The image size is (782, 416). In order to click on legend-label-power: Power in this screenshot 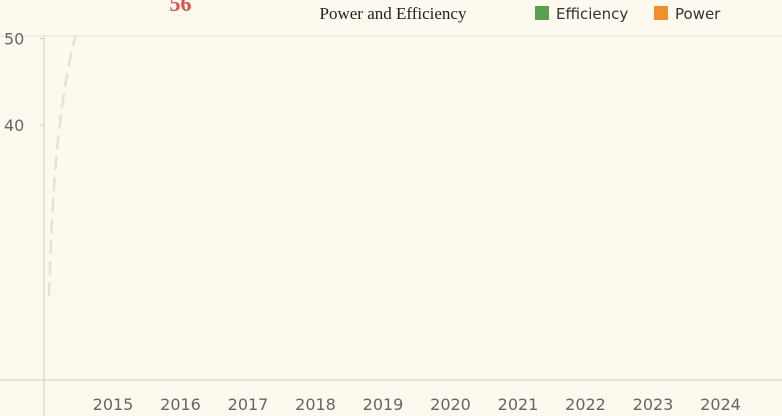, I will do `click(698, 14)`.